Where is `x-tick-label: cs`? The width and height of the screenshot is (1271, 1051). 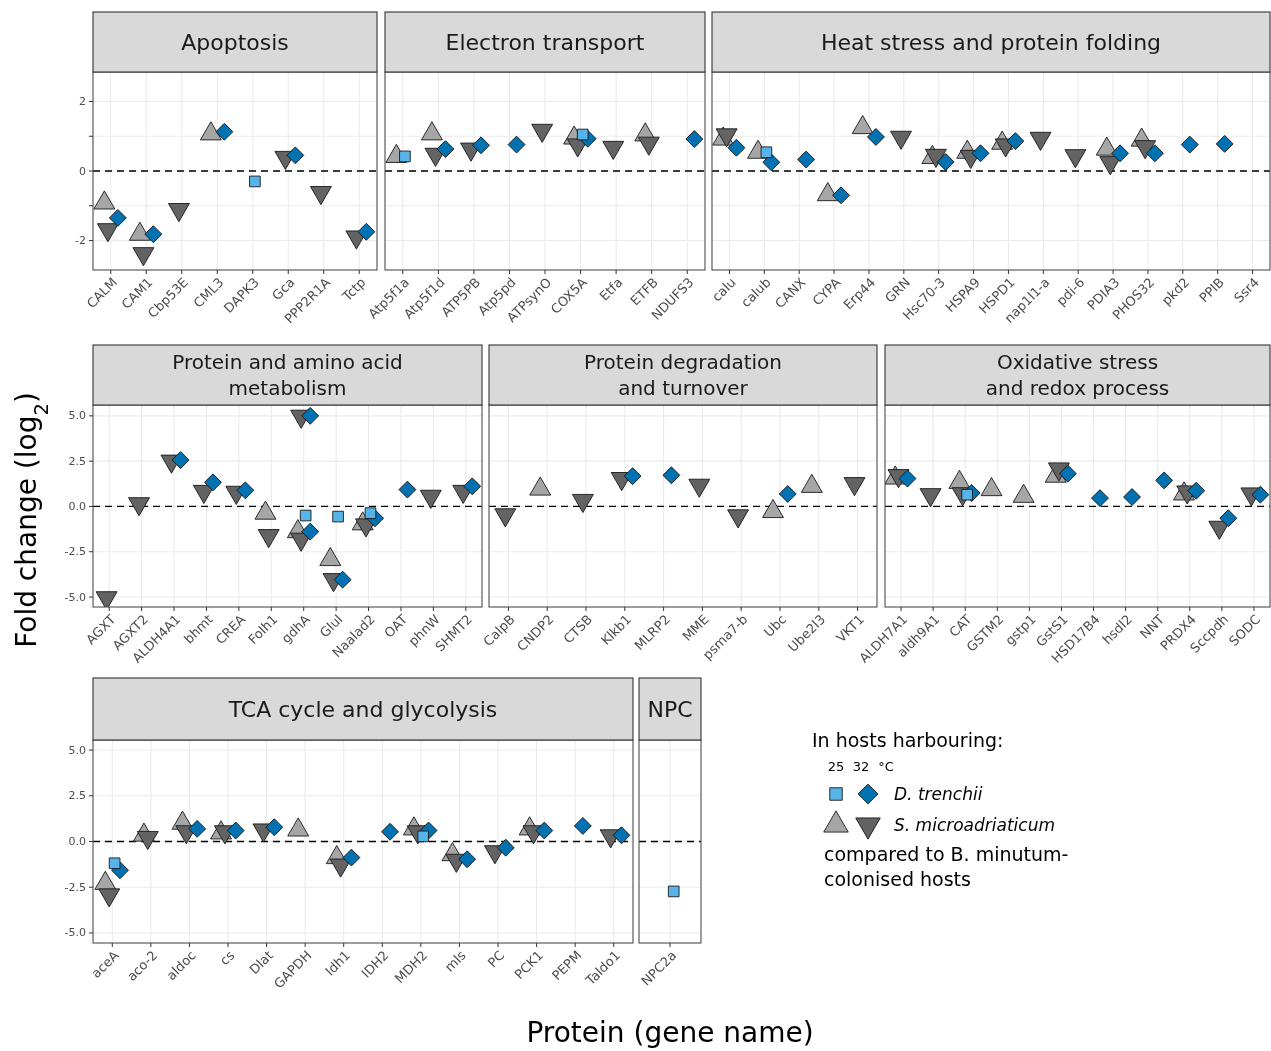 x-tick-label: cs is located at coordinates (227, 958).